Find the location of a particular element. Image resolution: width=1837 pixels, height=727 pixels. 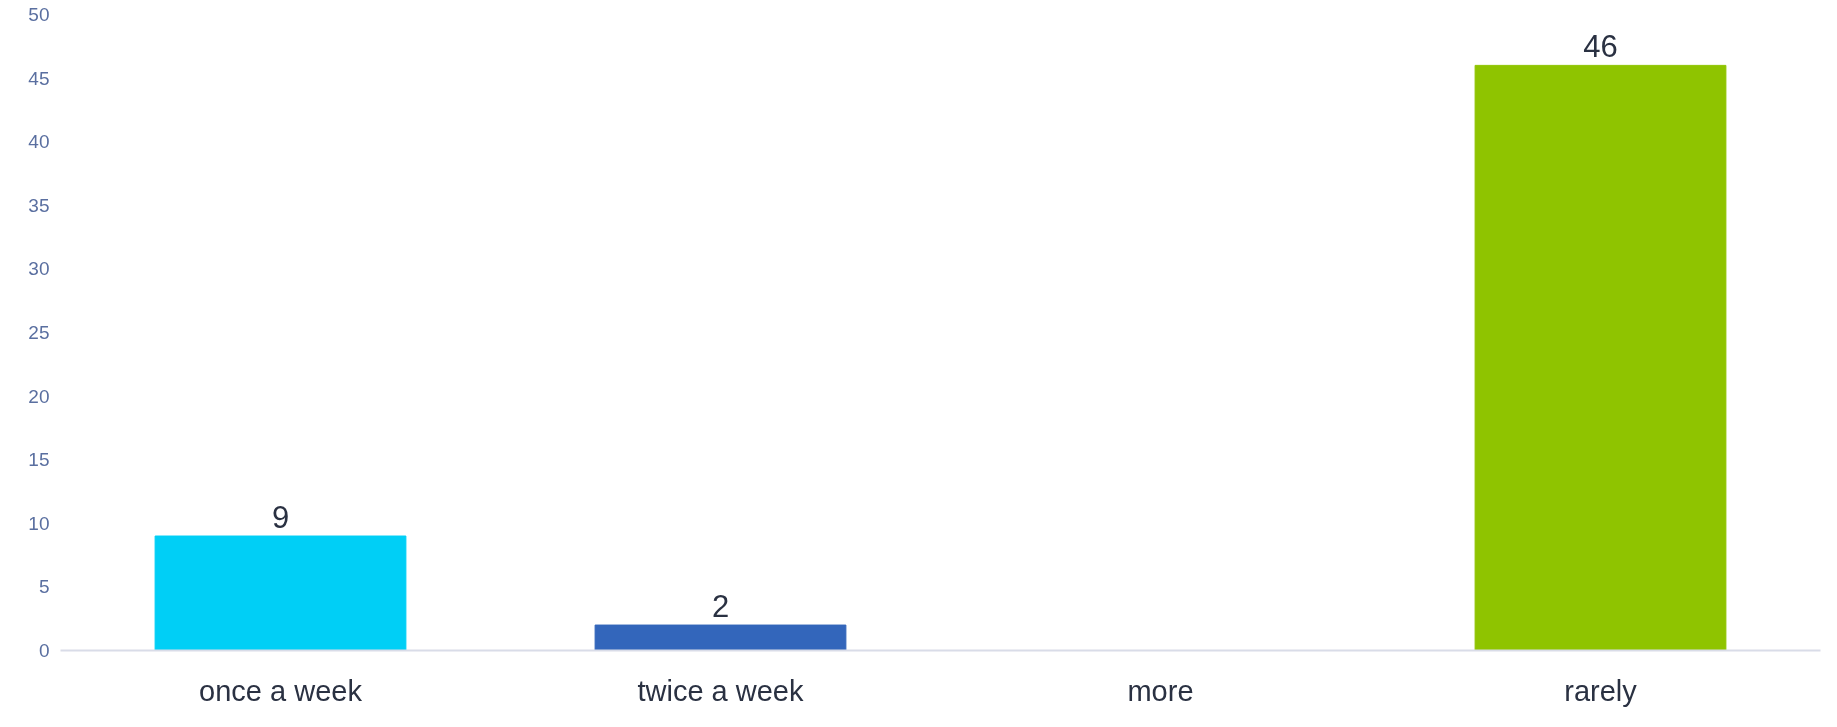

x-tick-label: more is located at coordinates (1160, 690).